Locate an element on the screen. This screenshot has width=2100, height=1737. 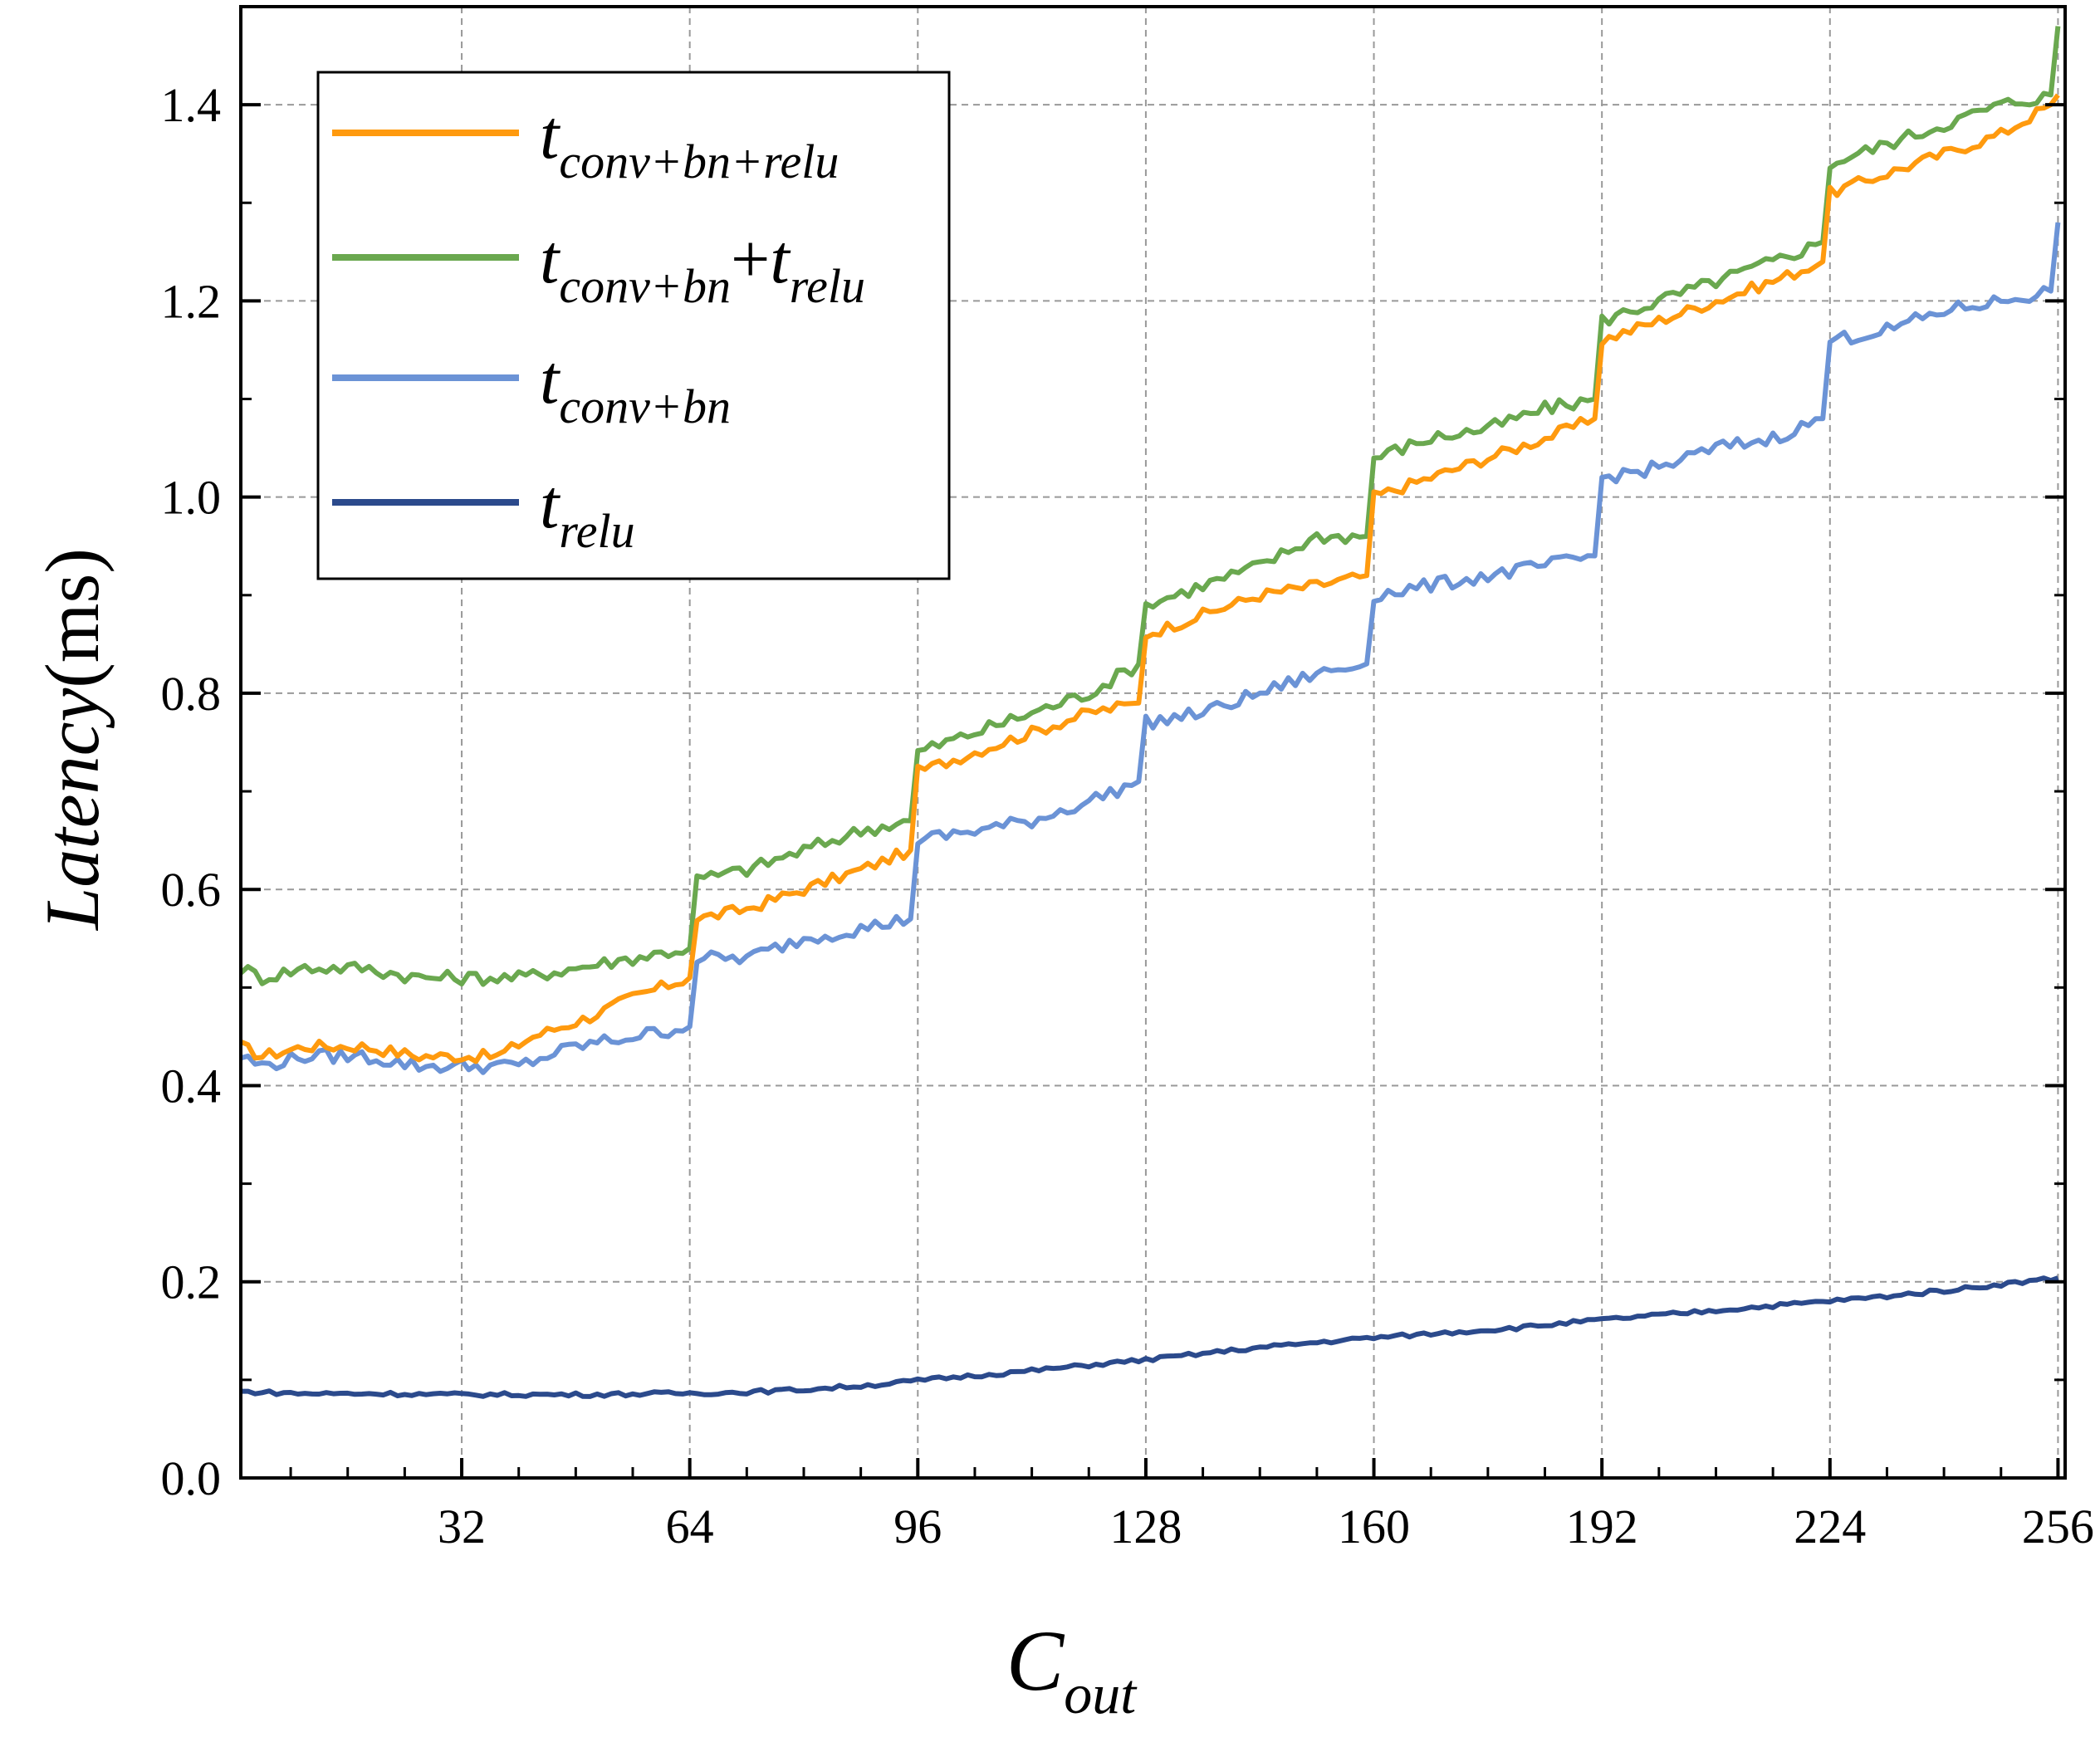
legend-label: trelu is located at coordinates (587, 512).